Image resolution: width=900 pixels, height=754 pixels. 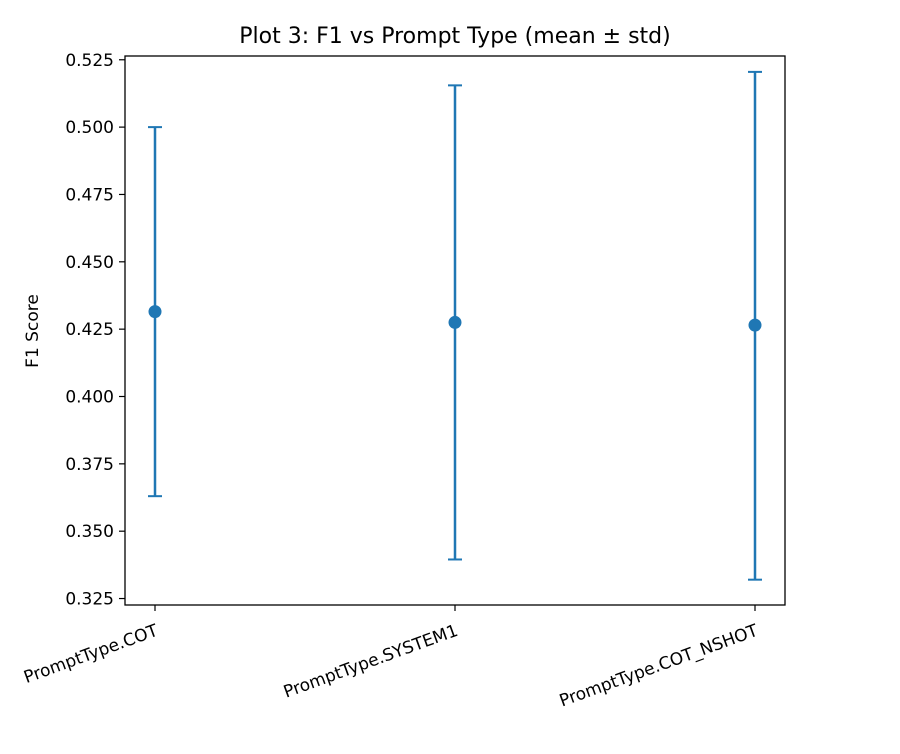 What do you see at coordinates (89, 532) in the screenshot?
I see `y-tick-label: 0.350` at bounding box center [89, 532].